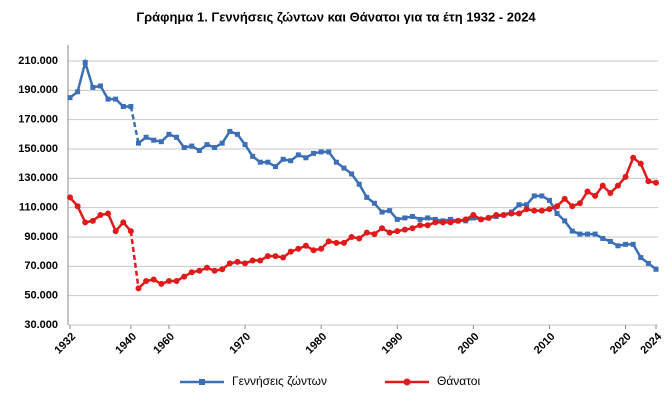 This screenshot has height=410, width=672. I want to click on y-tick-label: 90.000, so click(41, 237).